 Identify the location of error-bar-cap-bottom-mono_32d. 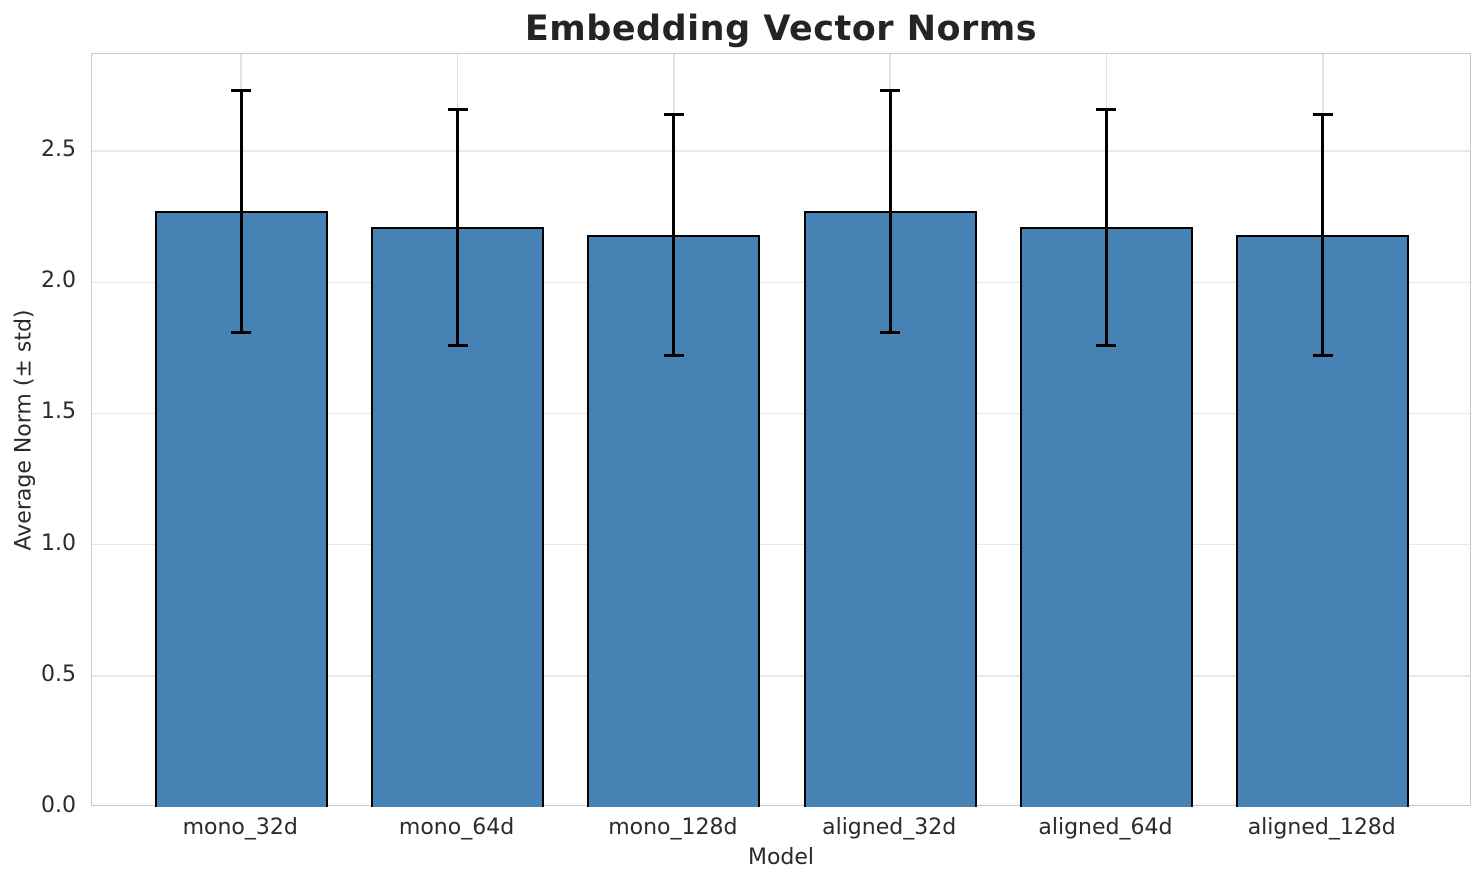
(241, 332).